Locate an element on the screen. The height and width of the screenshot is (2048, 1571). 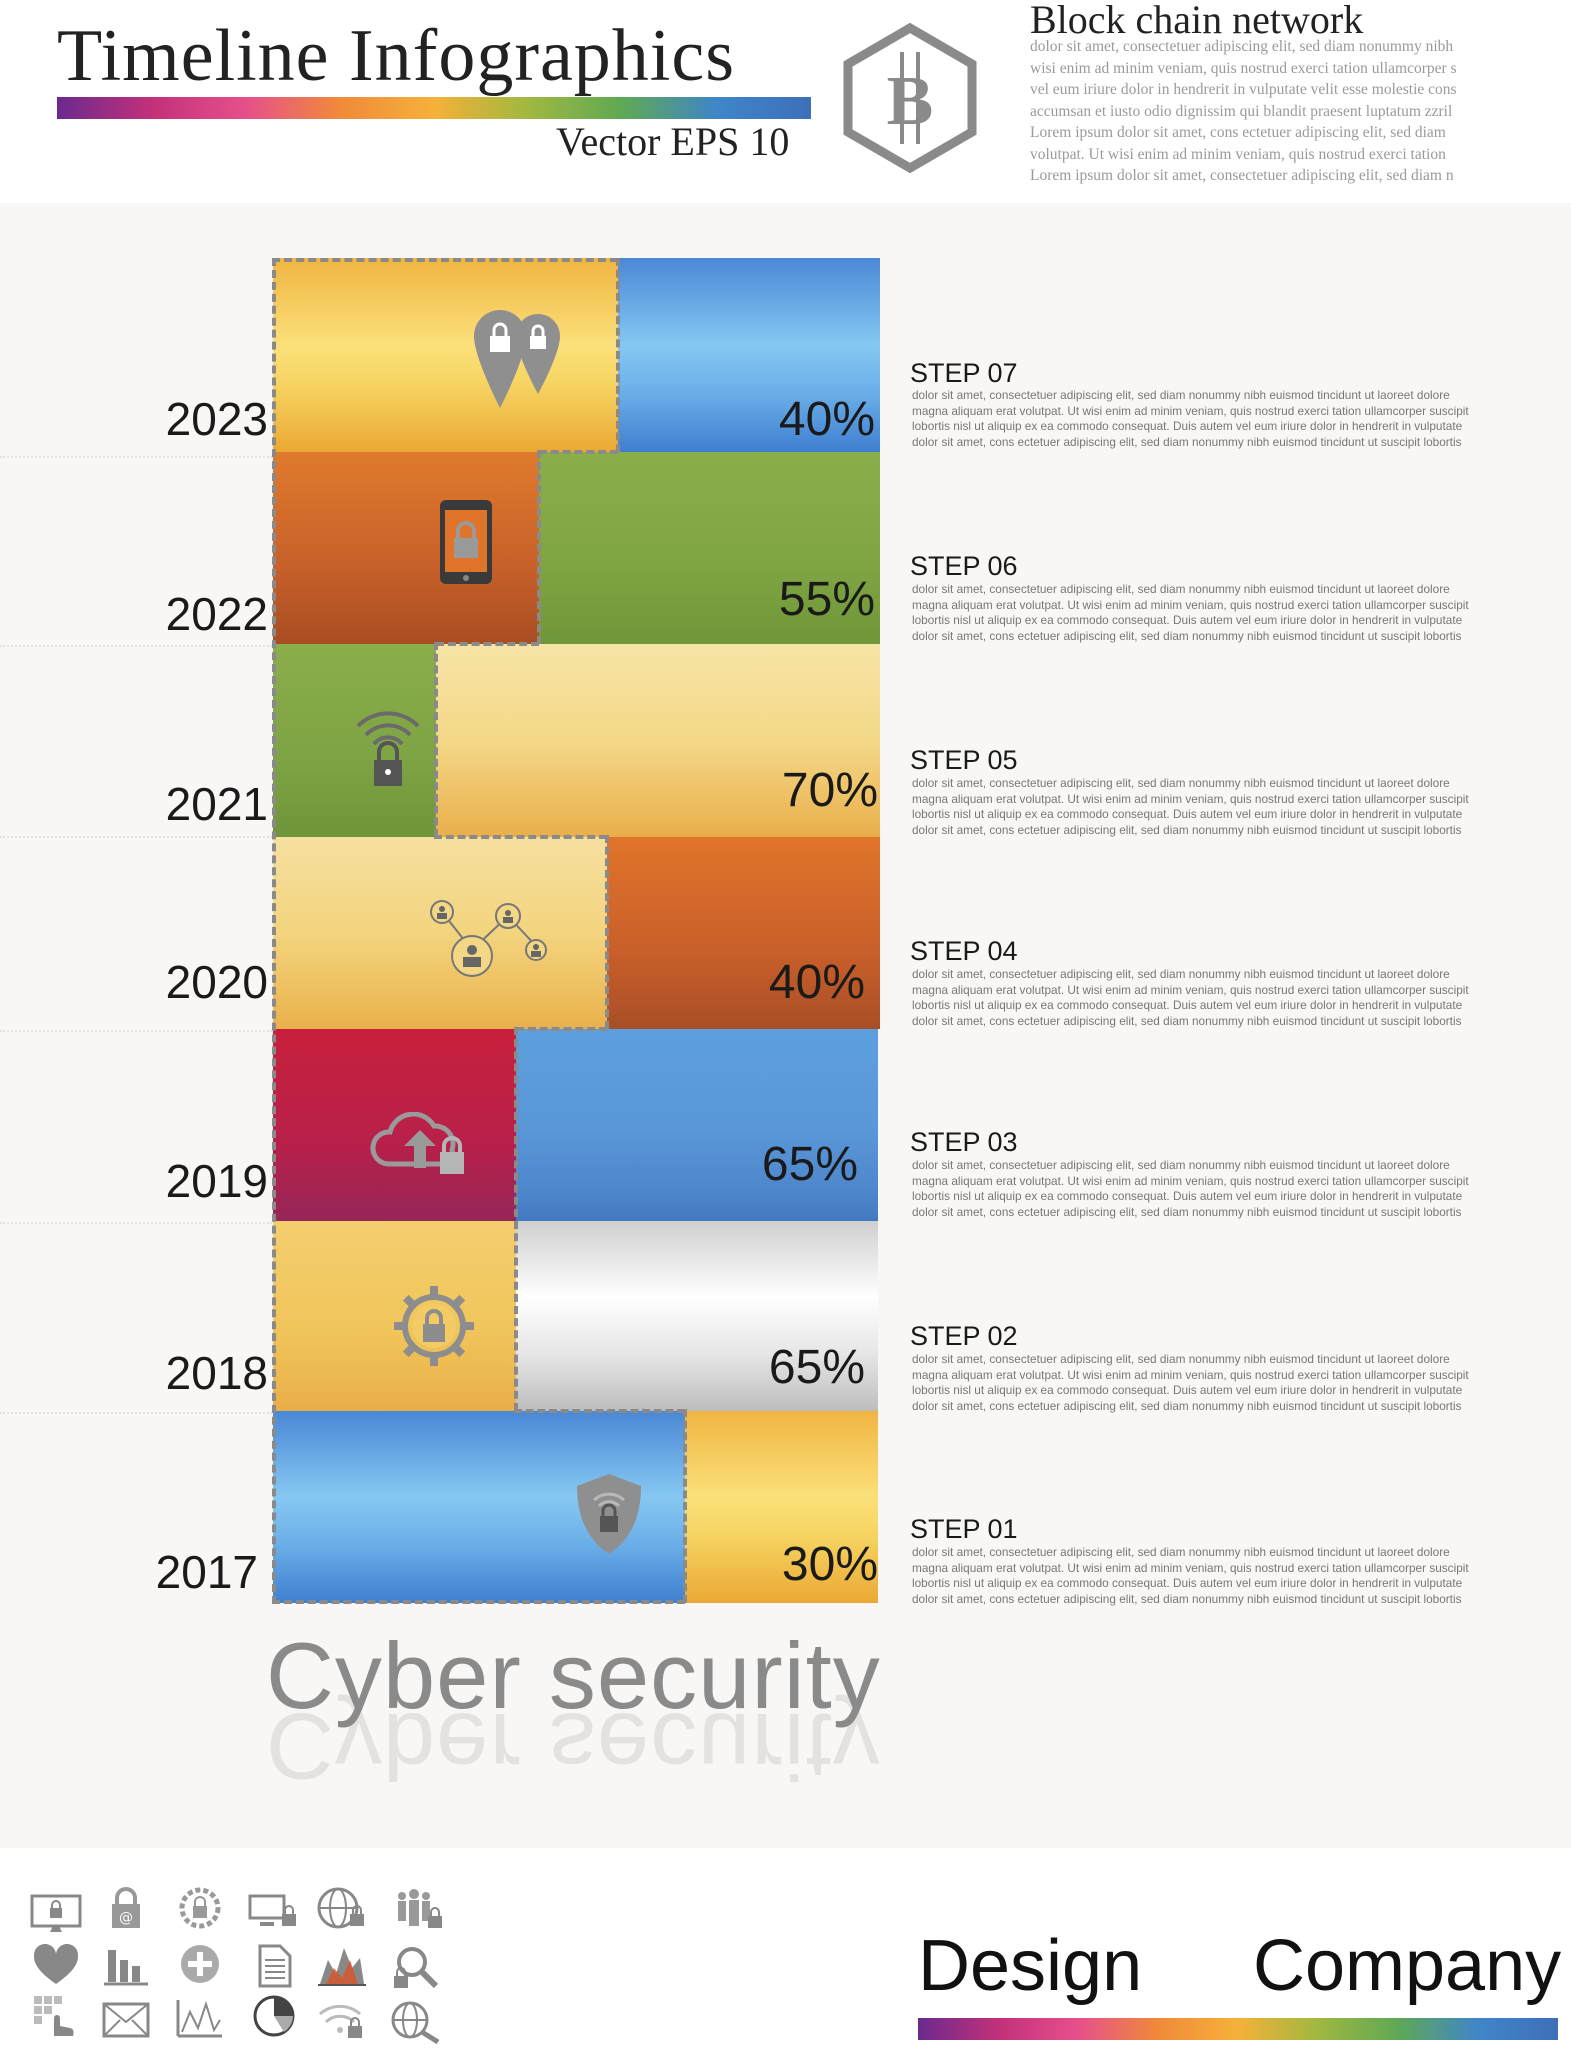
area-chart-icon is located at coordinates (342, 1967).